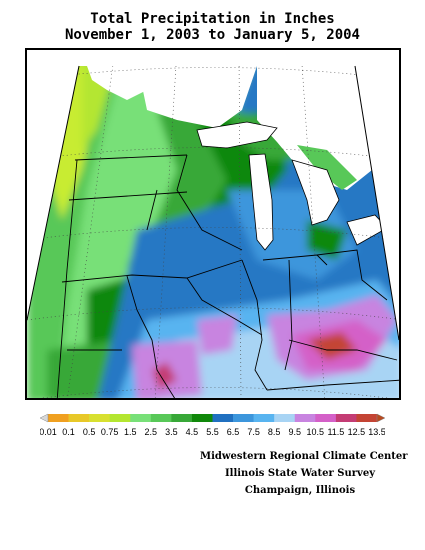  I want to click on legend-label: 8.5, so click(274, 432).